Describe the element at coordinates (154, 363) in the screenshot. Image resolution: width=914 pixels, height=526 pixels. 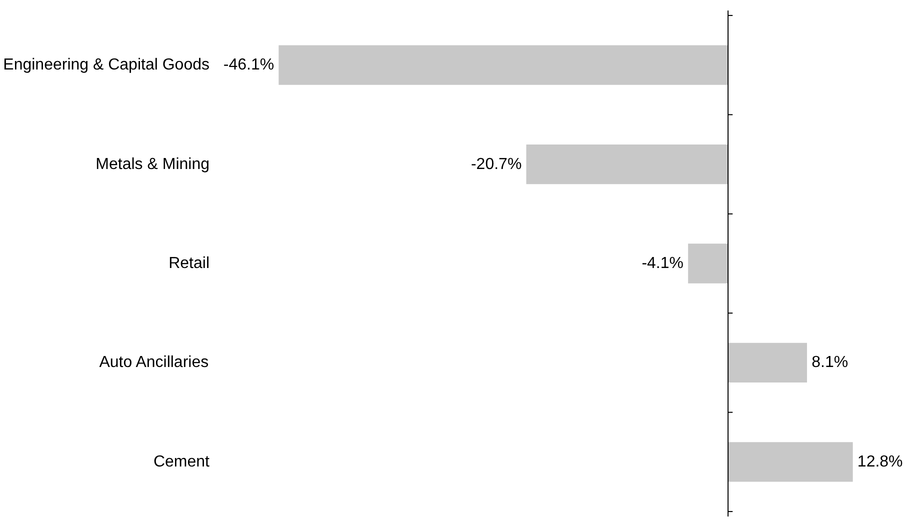
I see `y-tick-label: Auto Ancillaries` at that location.